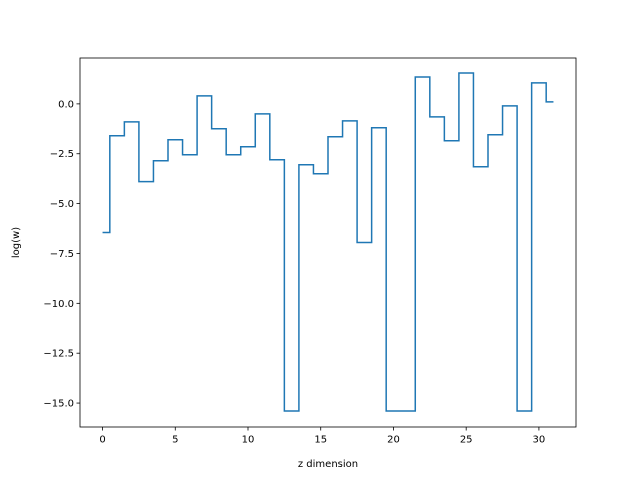 The height and width of the screenshot is (480, 640). I want to click on y-tick-label: −5.0, so click(62, 204).